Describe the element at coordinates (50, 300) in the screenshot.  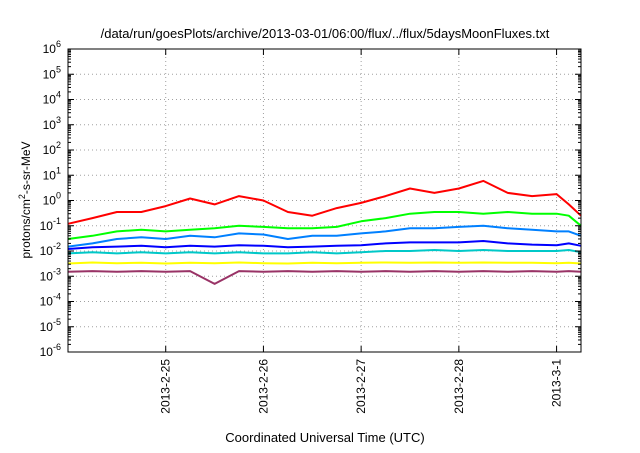
I see `y-tick-label: 10⁻⁴` at that location.